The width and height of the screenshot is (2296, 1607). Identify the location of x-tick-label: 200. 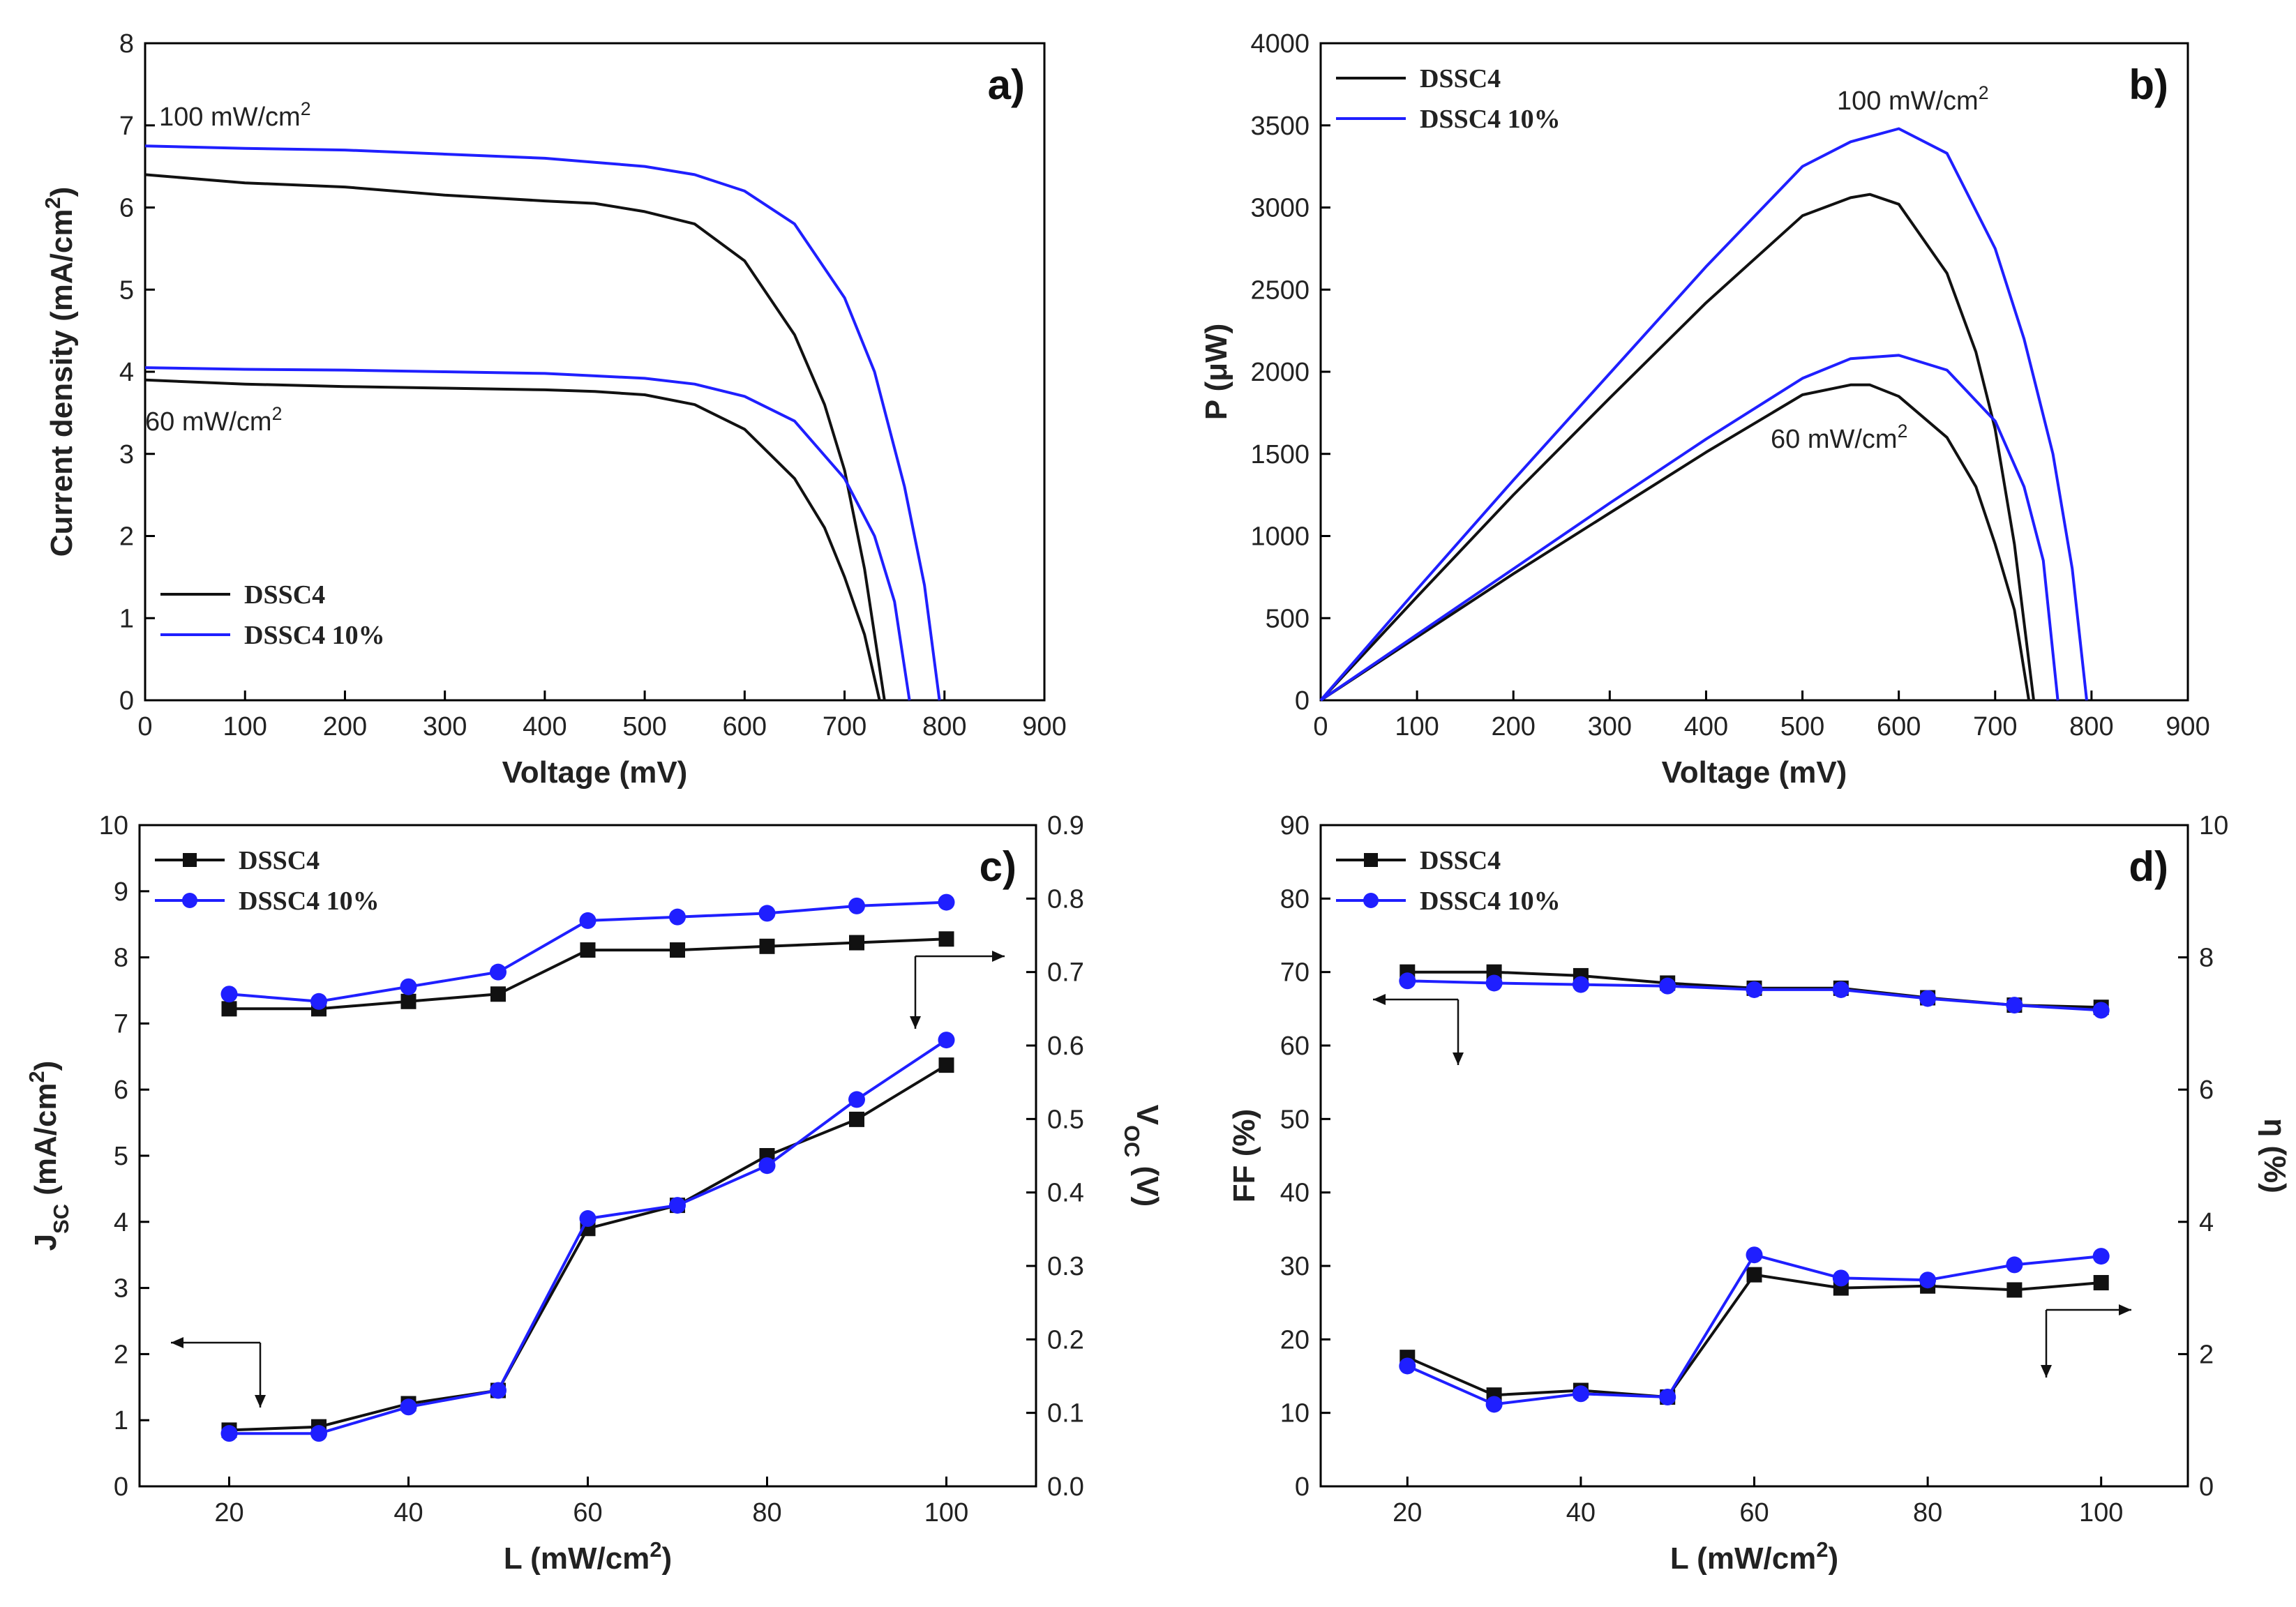
(1514, 727).